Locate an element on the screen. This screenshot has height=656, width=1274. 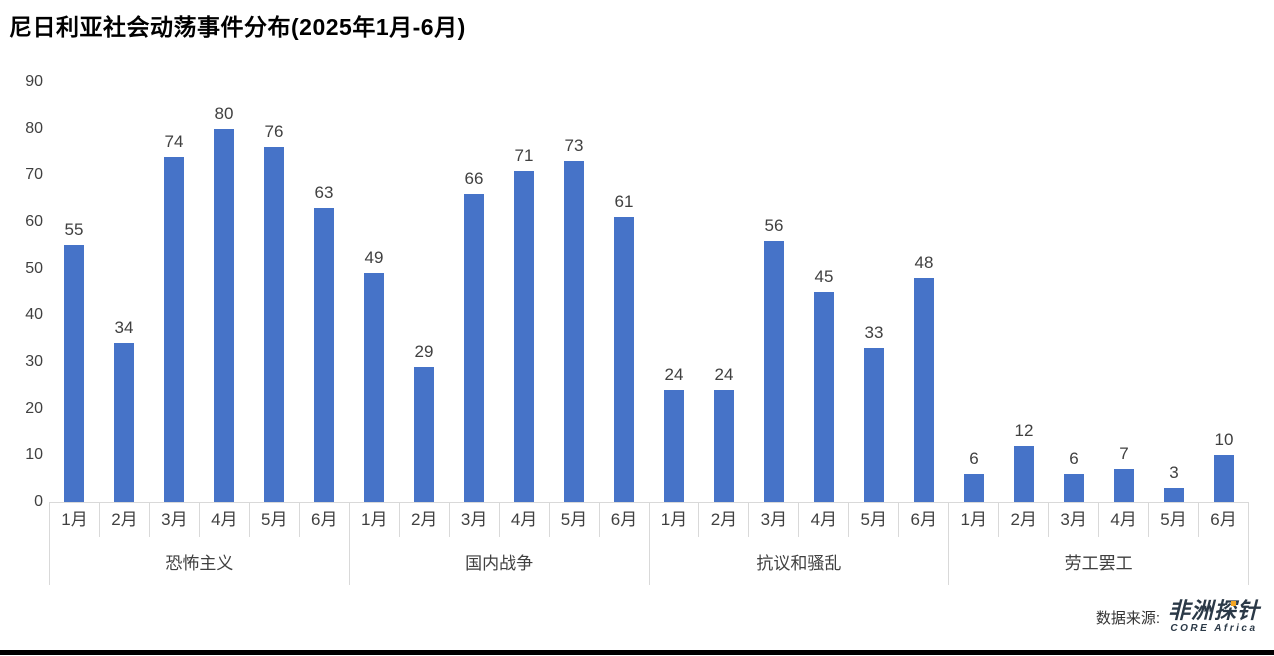
logo-chinese-text: 非洲探针 is located at coordinates (1213, 610).